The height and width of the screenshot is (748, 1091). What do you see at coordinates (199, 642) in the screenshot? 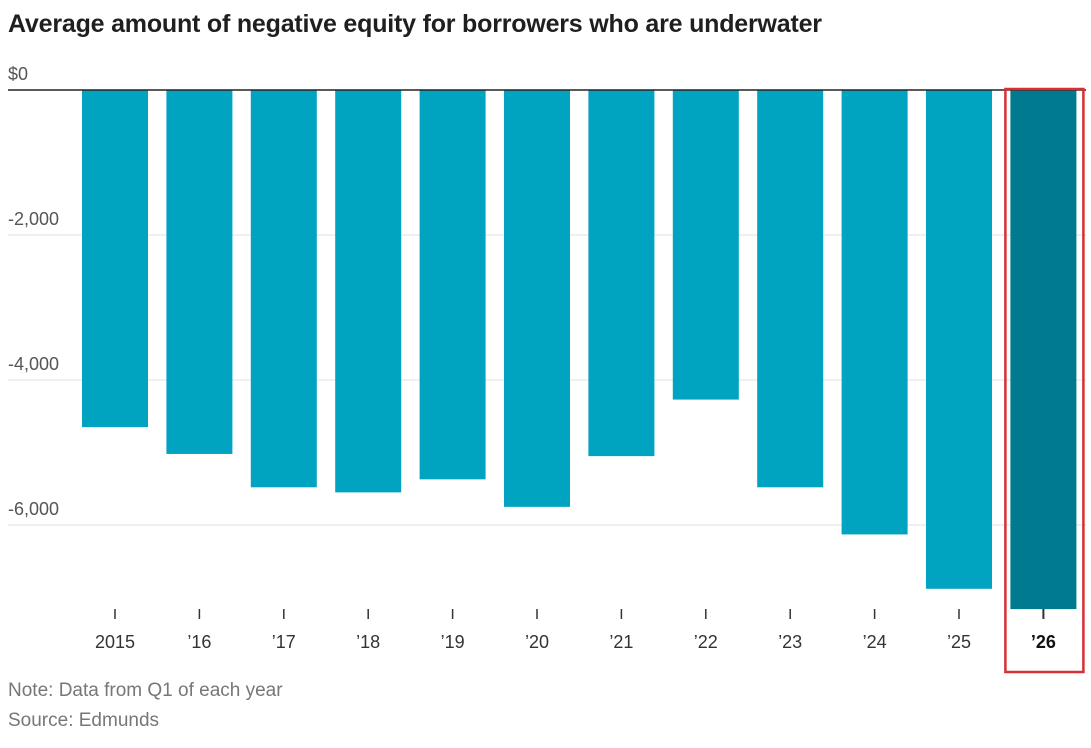
I see `x-tick-label: ’16` at bounding box center [199, 642].